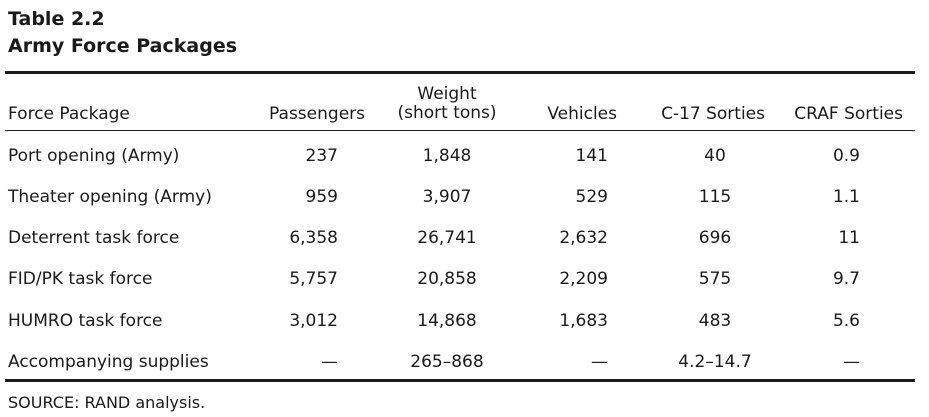  What do you see at coordinates (846, 197) in the screenshot?
I see `cell-craf-sorties: 1.1` at bounding box center [846, 197].